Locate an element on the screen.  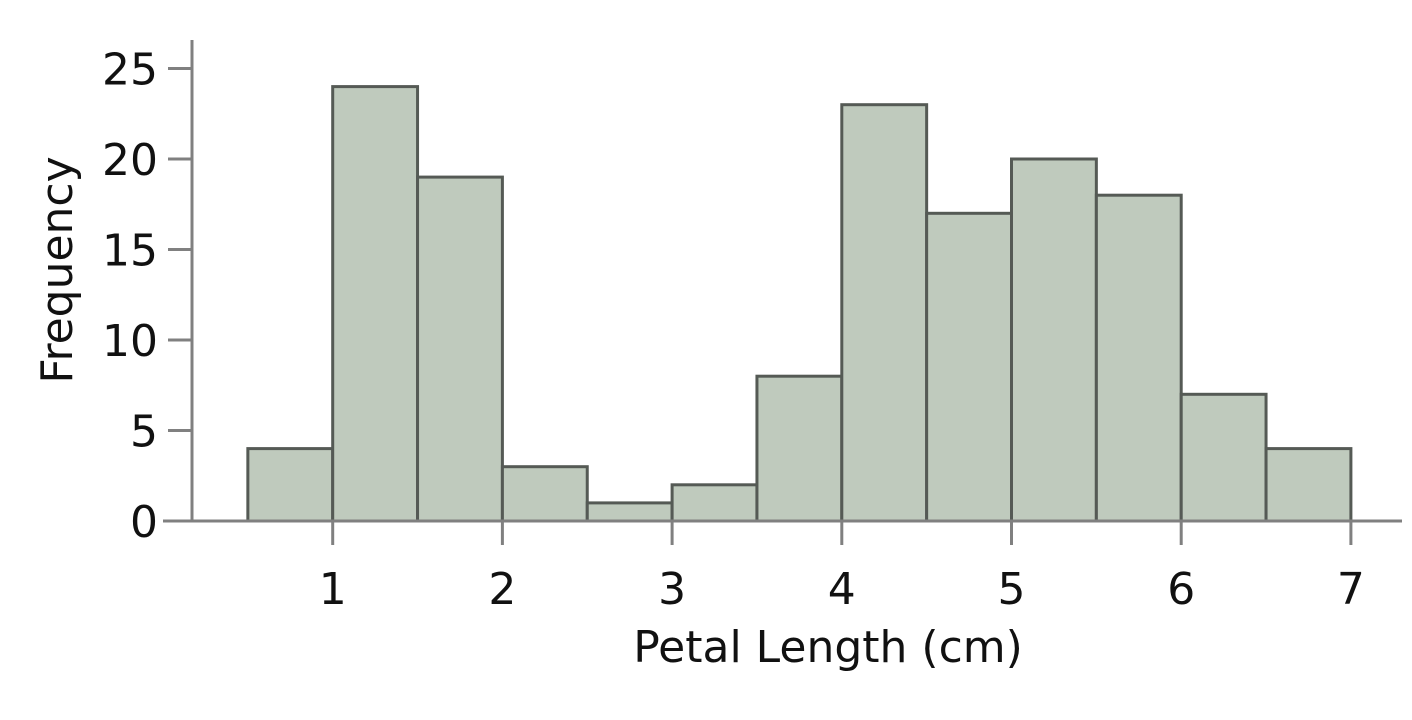
y-tick-label-2: 10 is located at coordinates (130, 341).